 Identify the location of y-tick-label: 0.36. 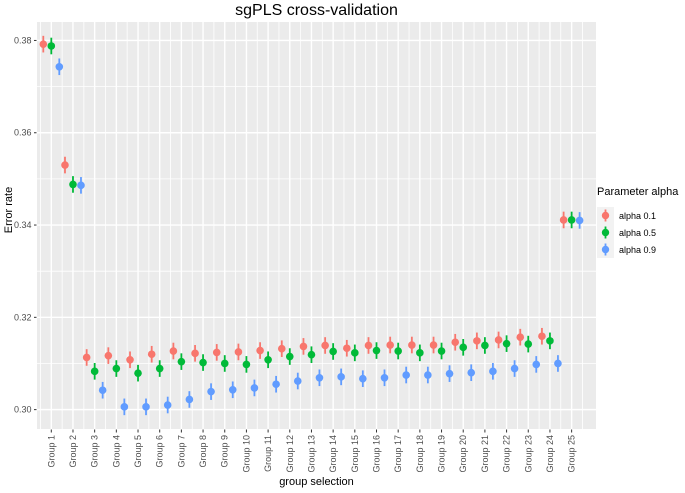
(23, 133).